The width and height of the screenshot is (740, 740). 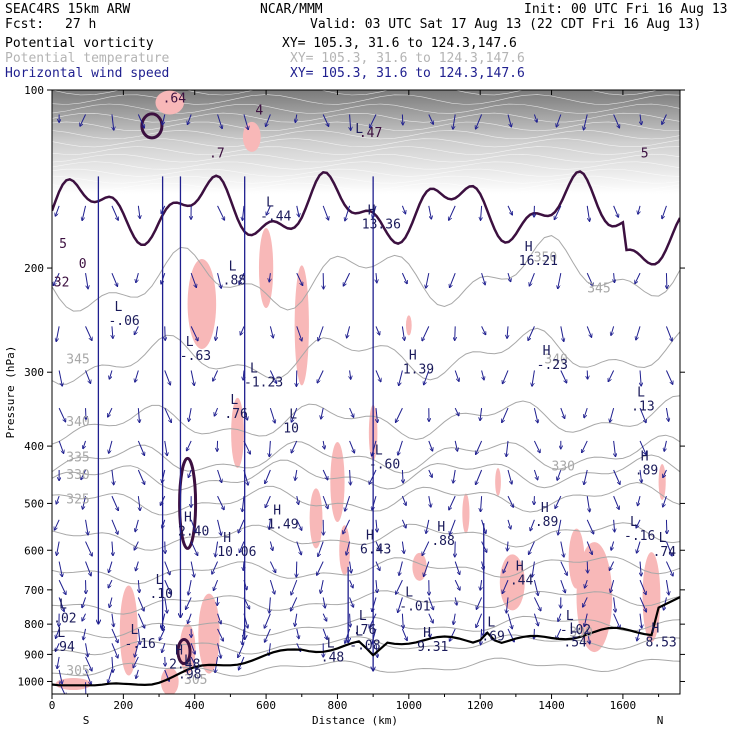 I want to click on y-tick-label: 100, so click(x=34, y=90).